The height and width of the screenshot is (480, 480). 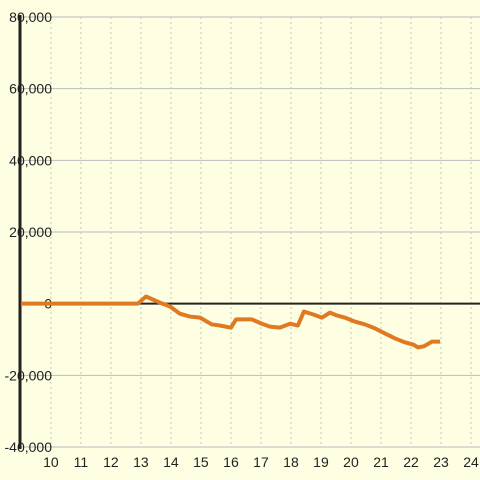 What do you see at coordinates (29, 447) in the screenshot?
I see `y-tick-label: -40,000` at bounding box center [29, 447].